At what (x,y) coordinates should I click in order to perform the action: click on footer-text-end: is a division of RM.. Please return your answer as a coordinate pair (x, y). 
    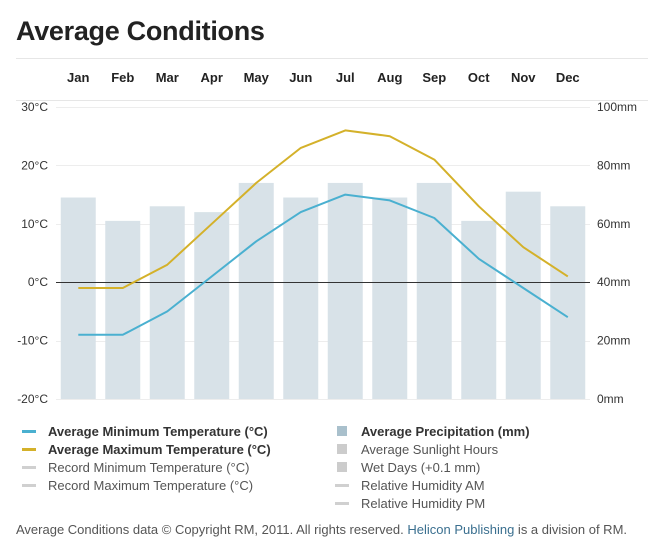
    Looking at the image, I should click on (571, 529).